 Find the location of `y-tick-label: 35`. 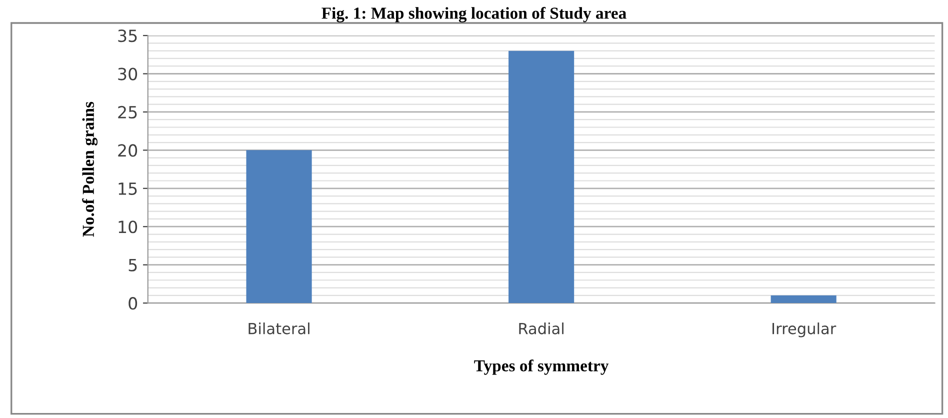

y-tick-label: 35 is located at coordinates (127, 35).